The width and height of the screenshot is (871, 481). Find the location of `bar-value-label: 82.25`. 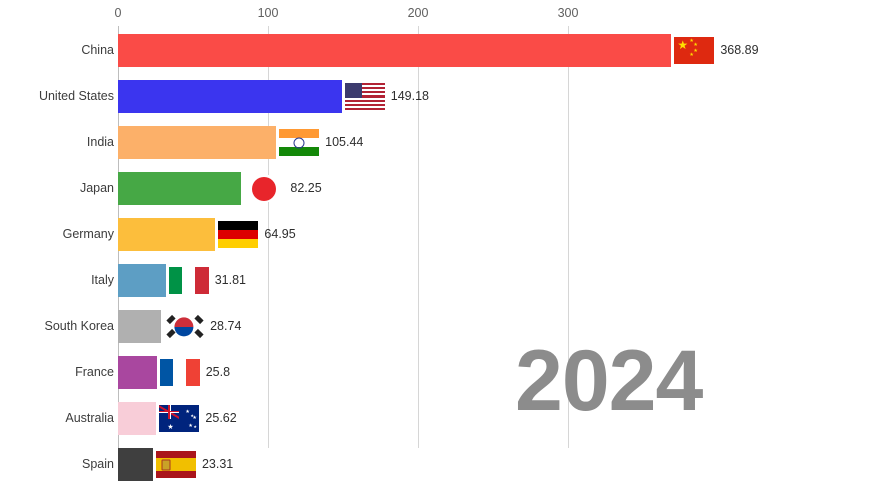

bar-value-label: 82.25 is located at coordinates (306, 187).